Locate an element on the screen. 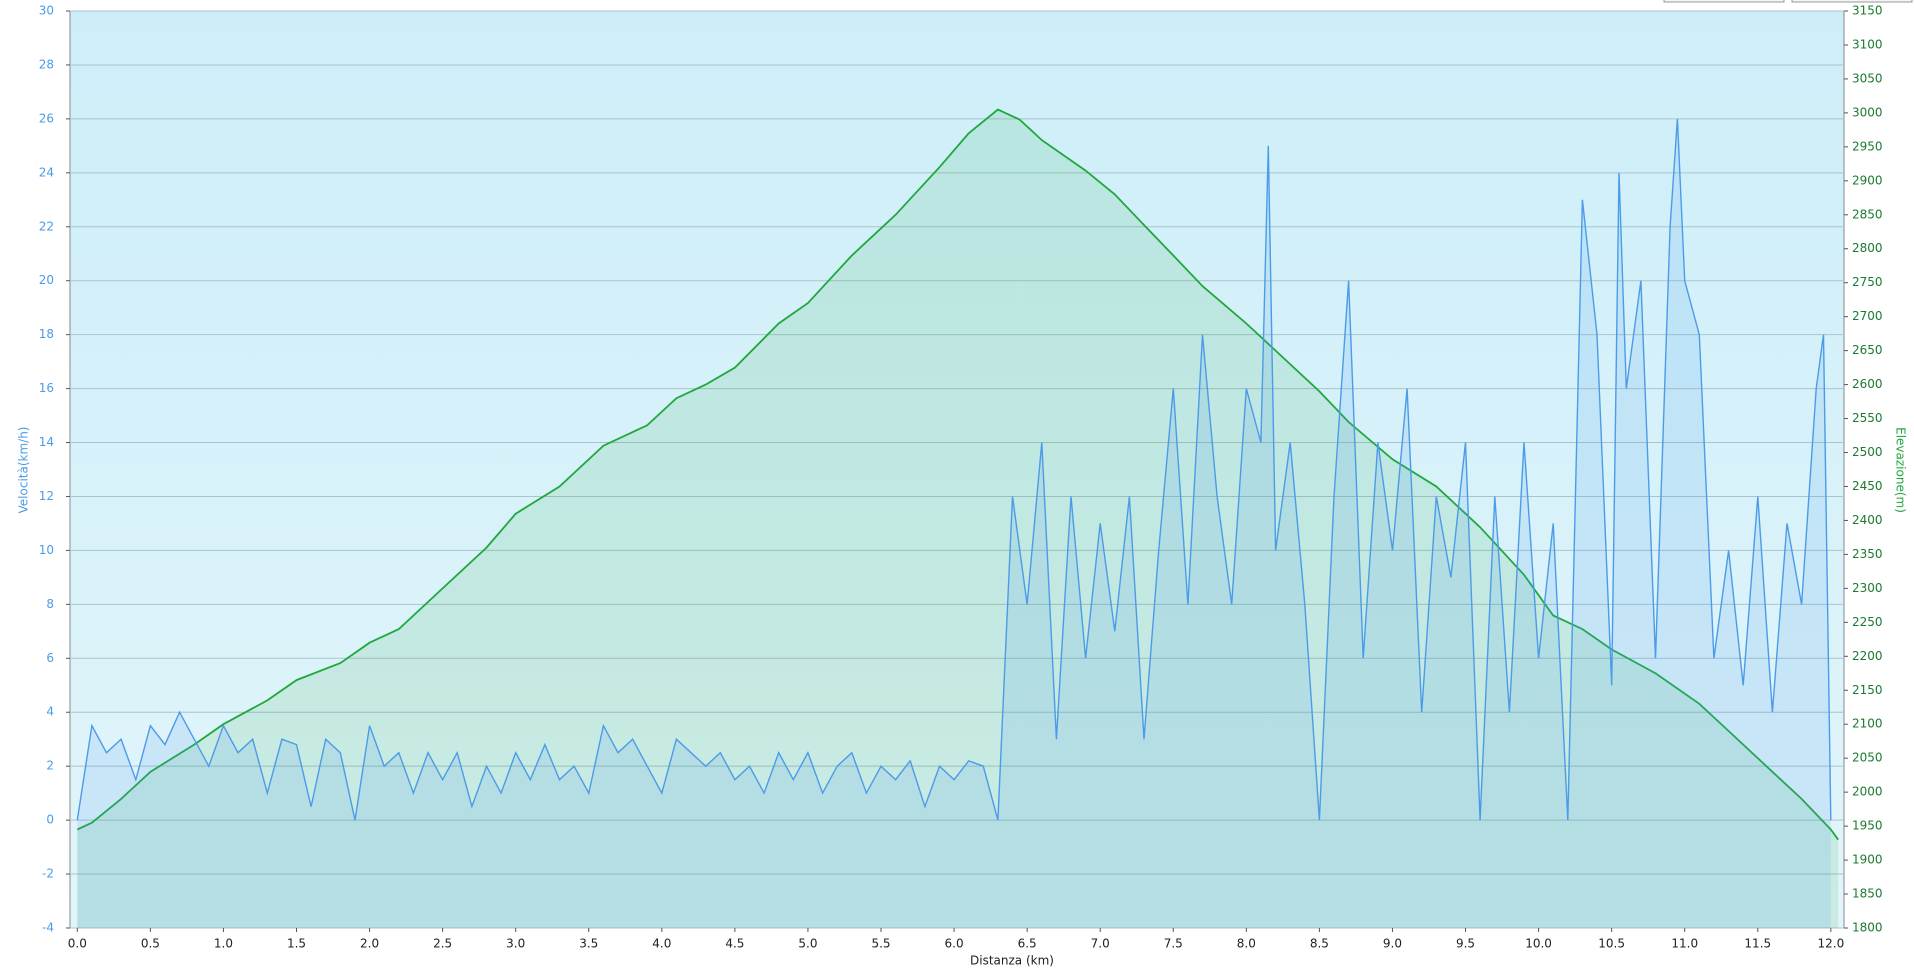 The height and width of the screenshot is (976, 1914). y2-tick-label: 2900 is located at coordinates (1867, 180).